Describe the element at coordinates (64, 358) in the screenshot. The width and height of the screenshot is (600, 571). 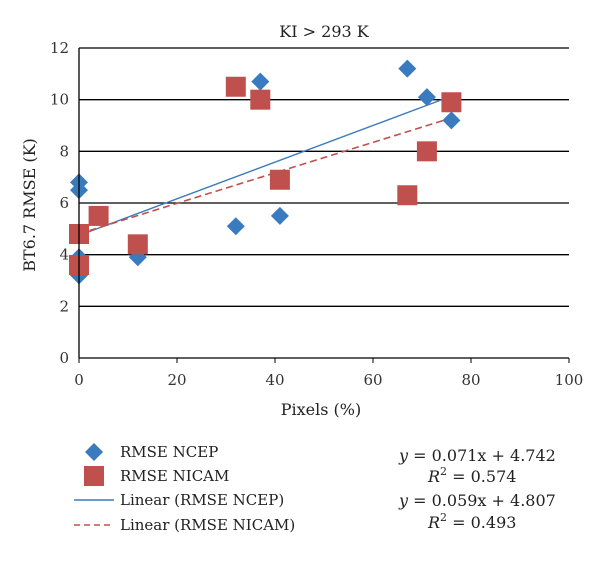
I see `y-tick-label: 0` at that location.